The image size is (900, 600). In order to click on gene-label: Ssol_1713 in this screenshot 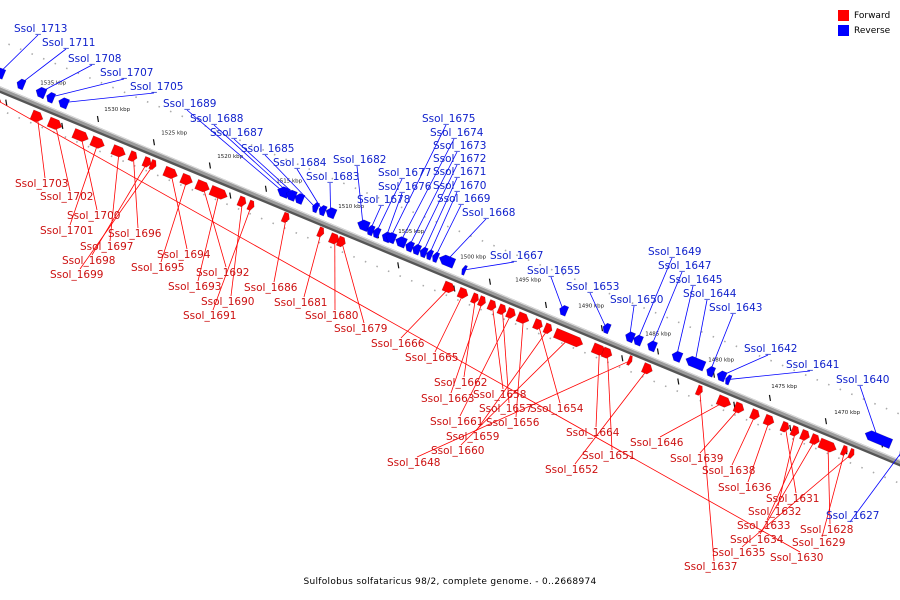, I will do `click(40, 29)`.